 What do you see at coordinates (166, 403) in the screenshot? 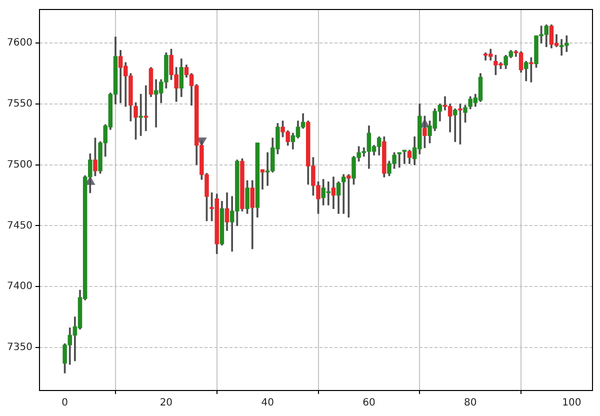
I see `x-tick-label: 20` at bounding box center [166, 403].